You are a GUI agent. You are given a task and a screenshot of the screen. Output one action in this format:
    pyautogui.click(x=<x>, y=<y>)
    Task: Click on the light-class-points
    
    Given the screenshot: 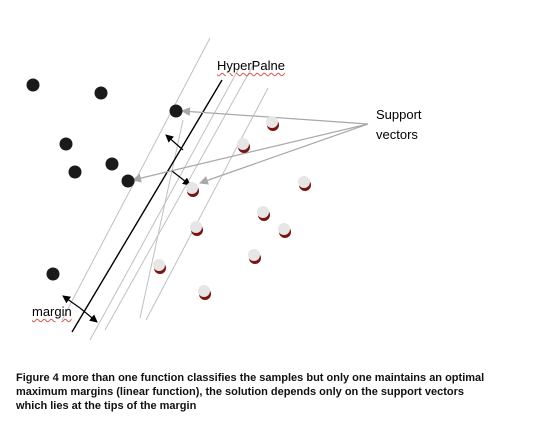 What is the action you would take?
    pyautogui.click(x=232, y=208)
    